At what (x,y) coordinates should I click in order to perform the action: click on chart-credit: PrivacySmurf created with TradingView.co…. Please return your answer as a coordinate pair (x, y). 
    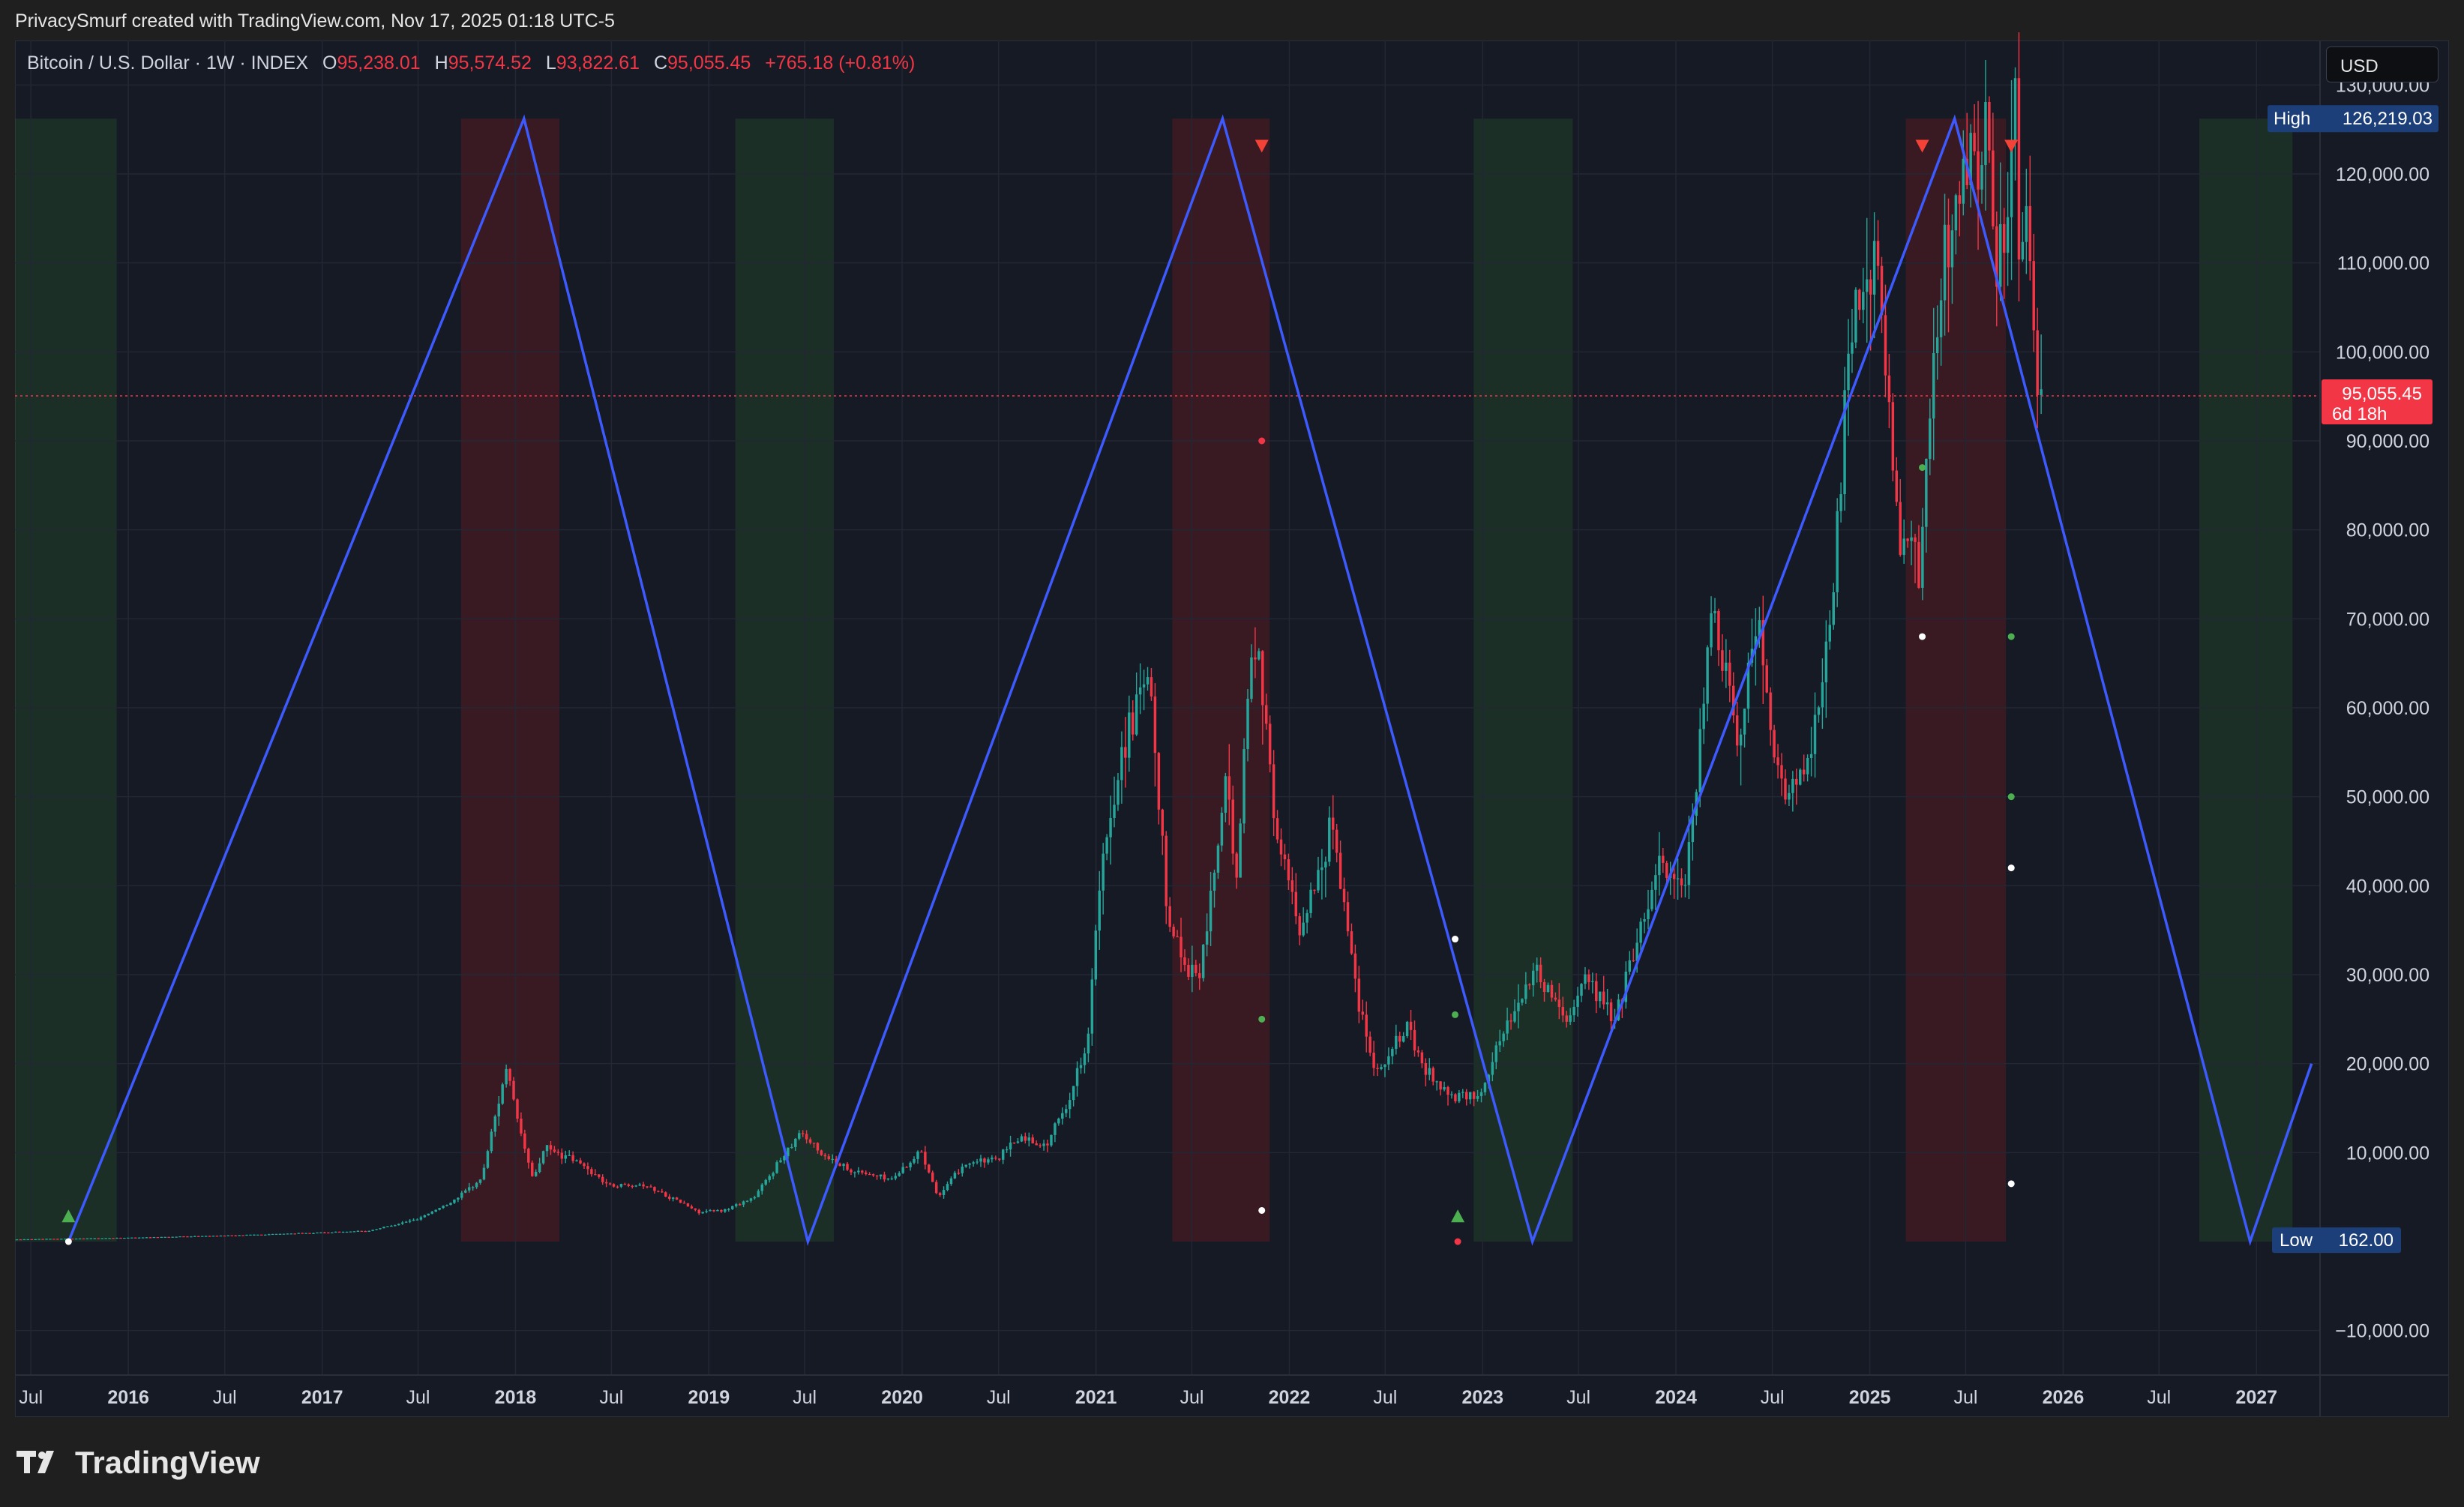
    Looking at the image, I should click on (315, 20).